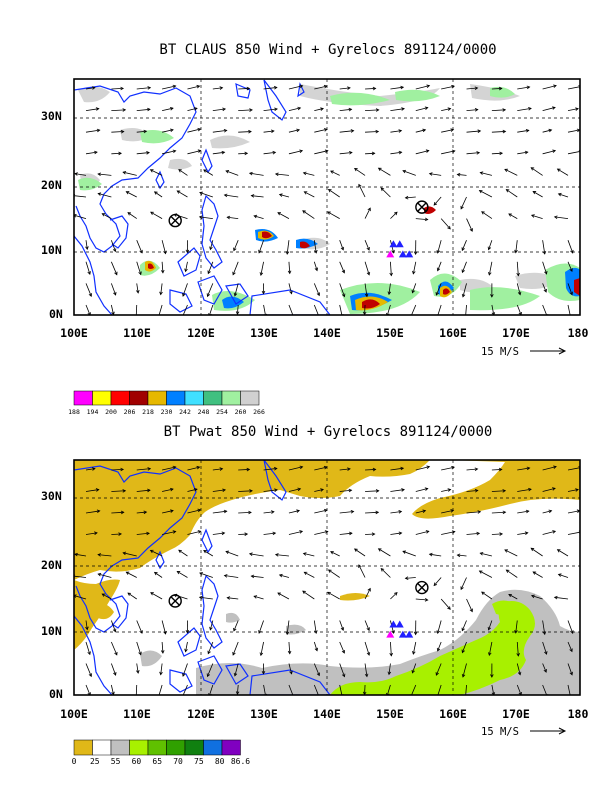 Image resolution: width=612 pixels, height=792 pixels. What do you see at coordinates (201, 714) in the screenshot?
I see `lon-label-120e: 120E` at bounding box center [201, 714].